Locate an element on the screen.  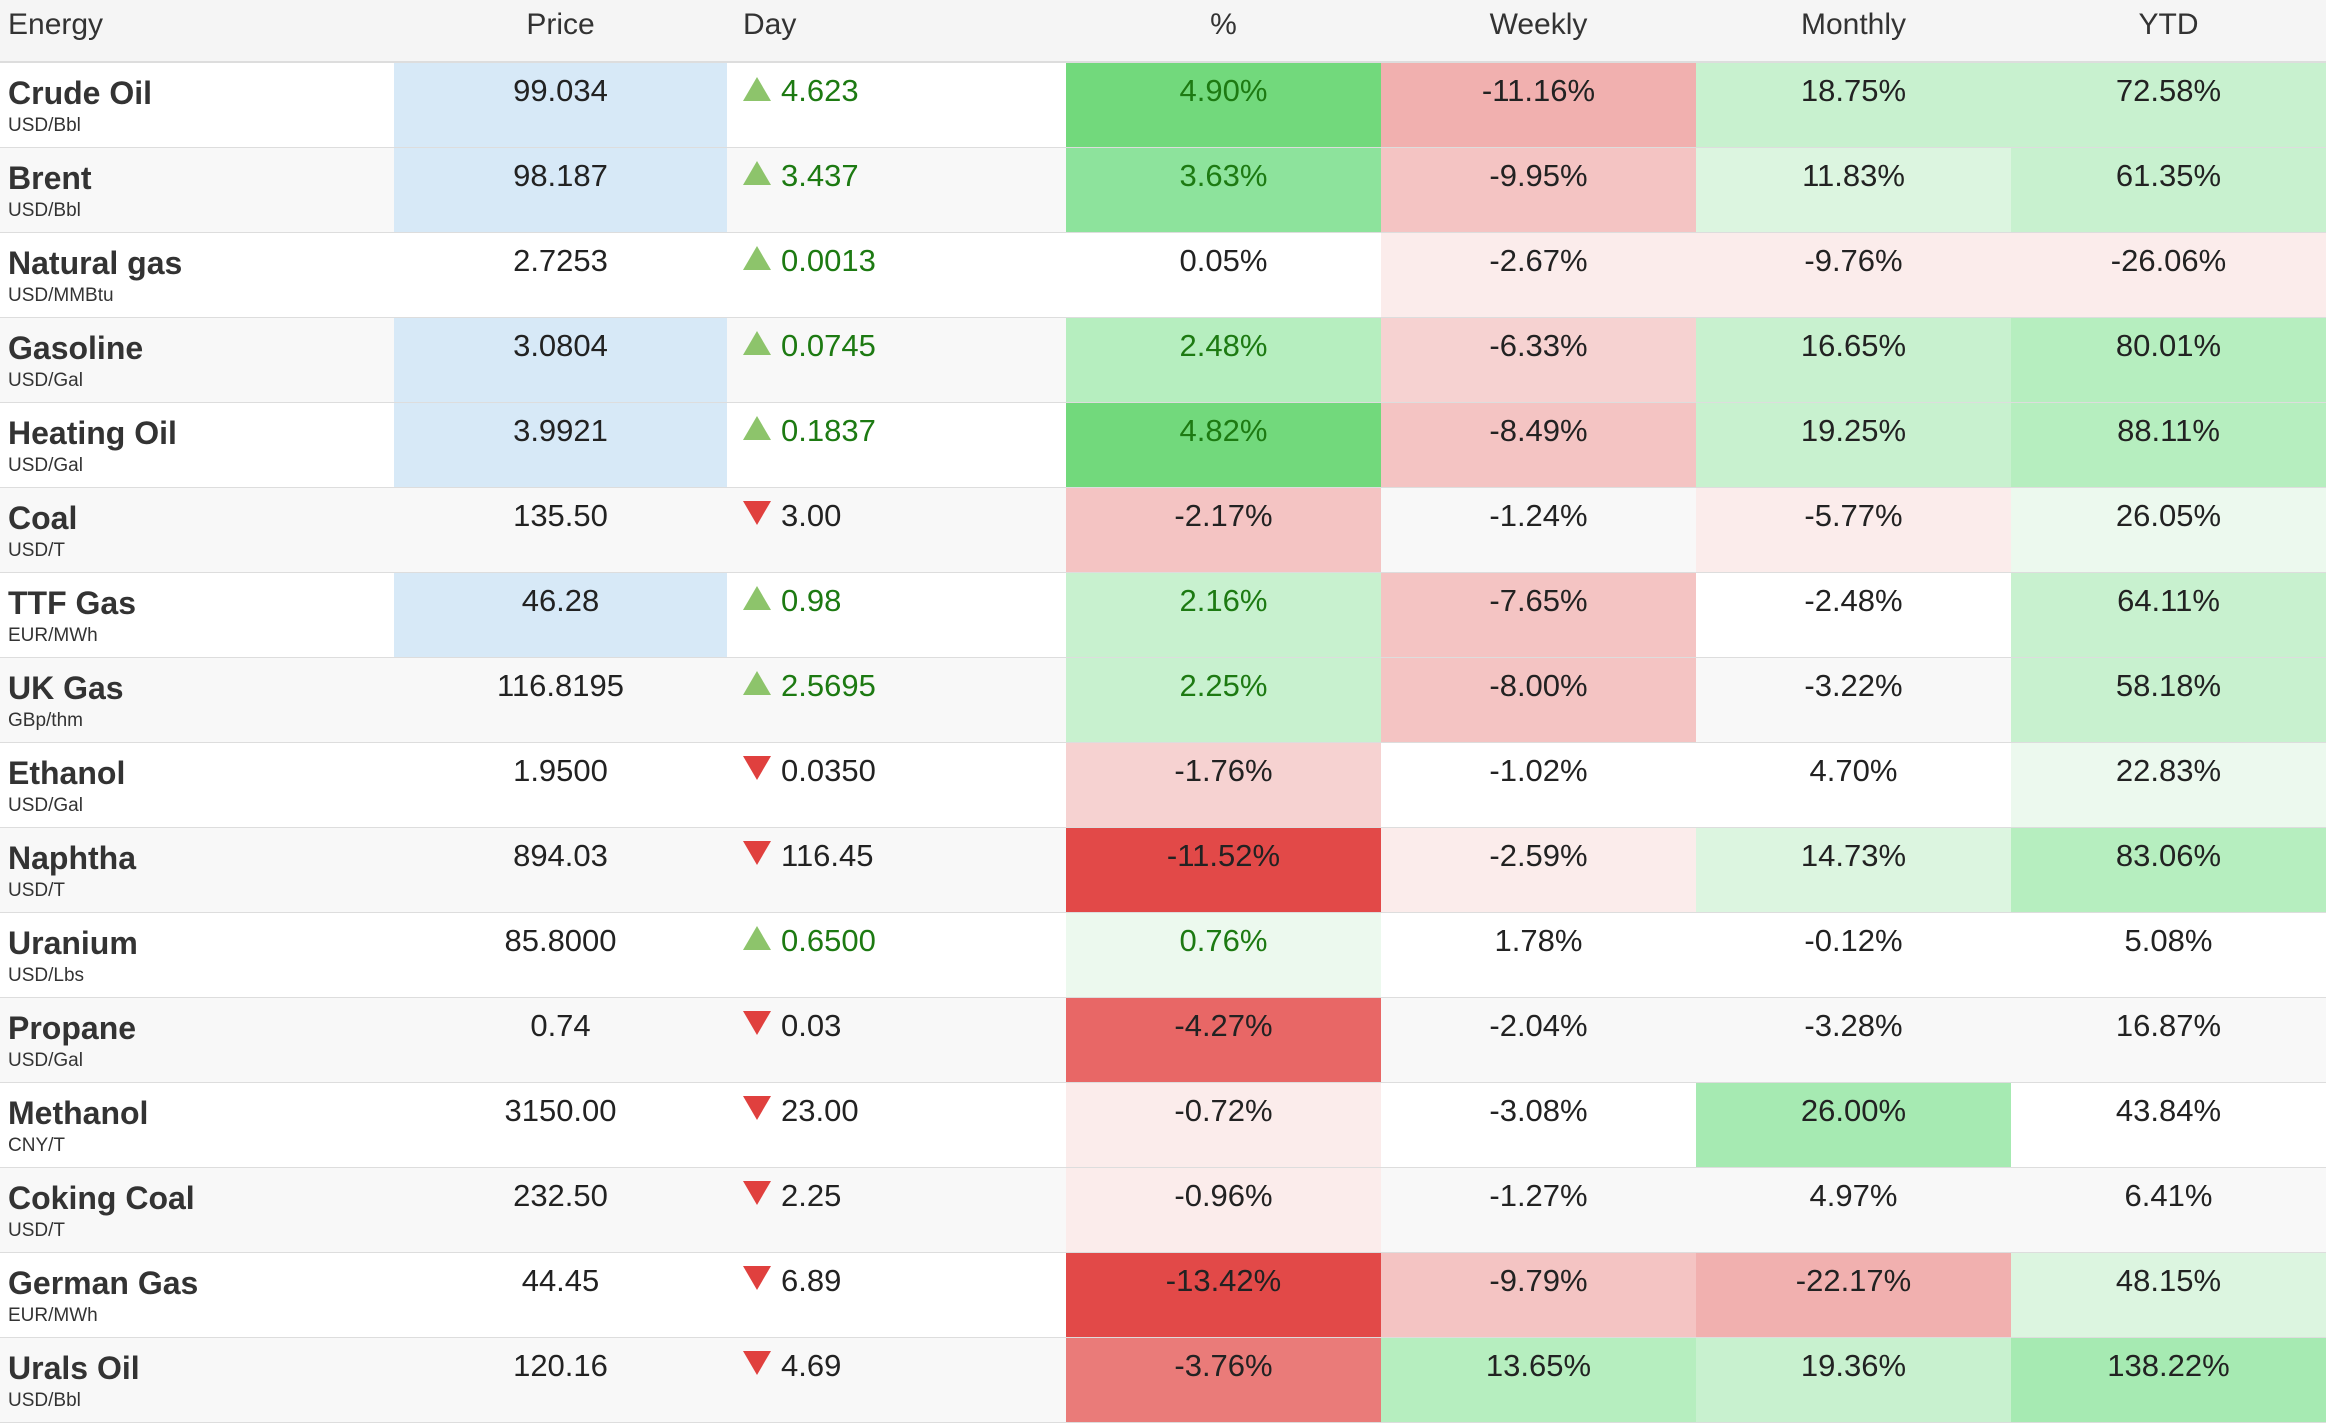
day-change-value: 0.1837 is located at coordinates (828, 430).